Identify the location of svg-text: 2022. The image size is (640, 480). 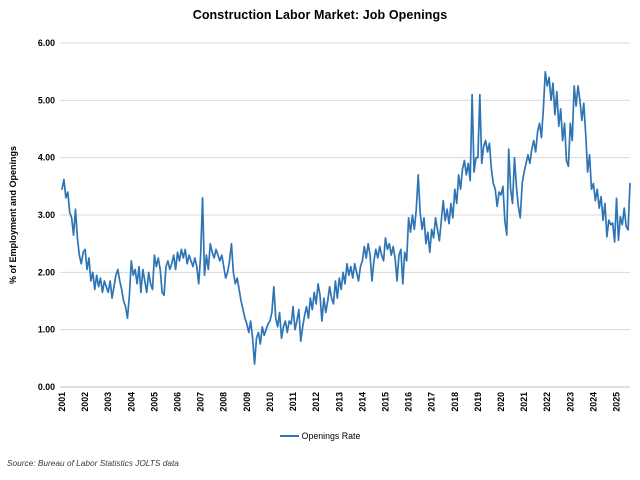
(547, 402).